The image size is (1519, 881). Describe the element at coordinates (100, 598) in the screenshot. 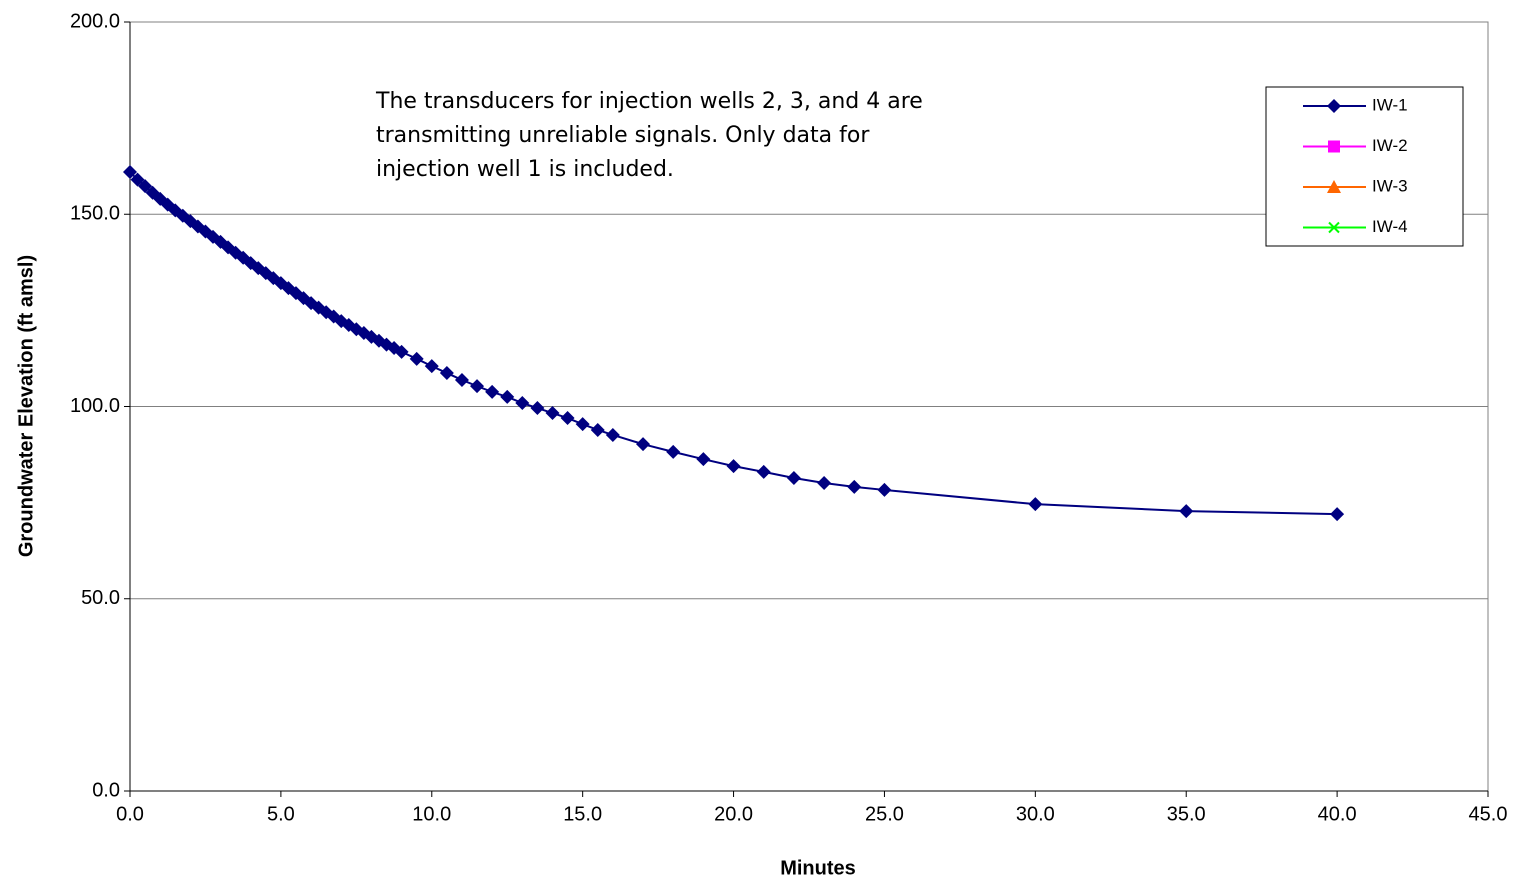

I see `y-tick-label: 50.0` at that location.